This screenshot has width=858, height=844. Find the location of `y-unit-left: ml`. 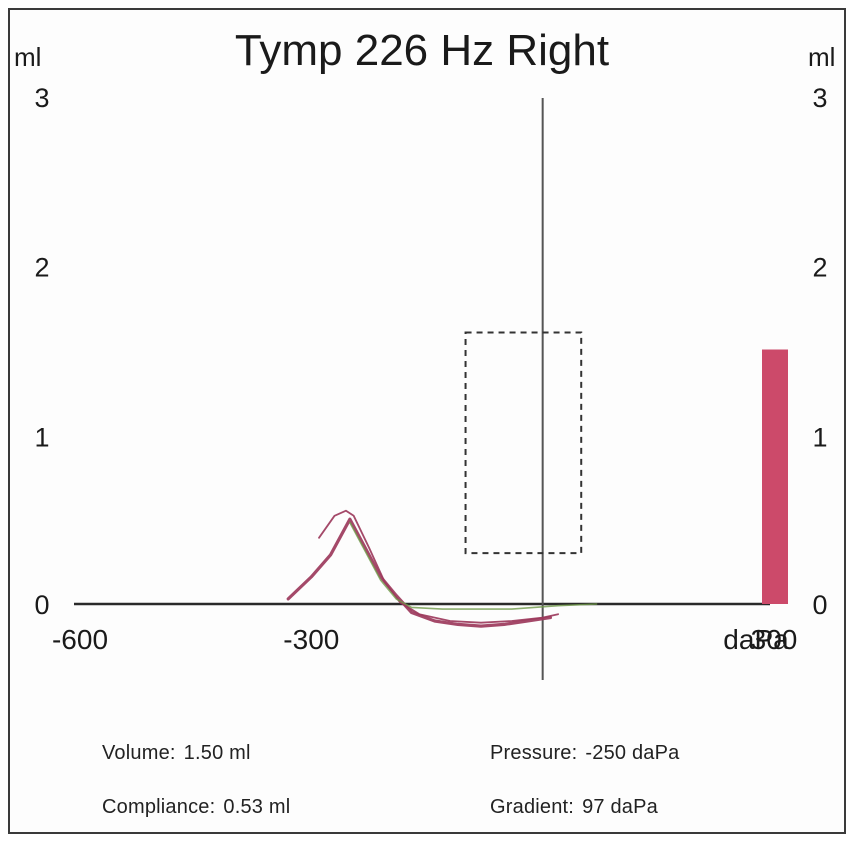

y-unit-left: ml is located at coordinates (27, 57).